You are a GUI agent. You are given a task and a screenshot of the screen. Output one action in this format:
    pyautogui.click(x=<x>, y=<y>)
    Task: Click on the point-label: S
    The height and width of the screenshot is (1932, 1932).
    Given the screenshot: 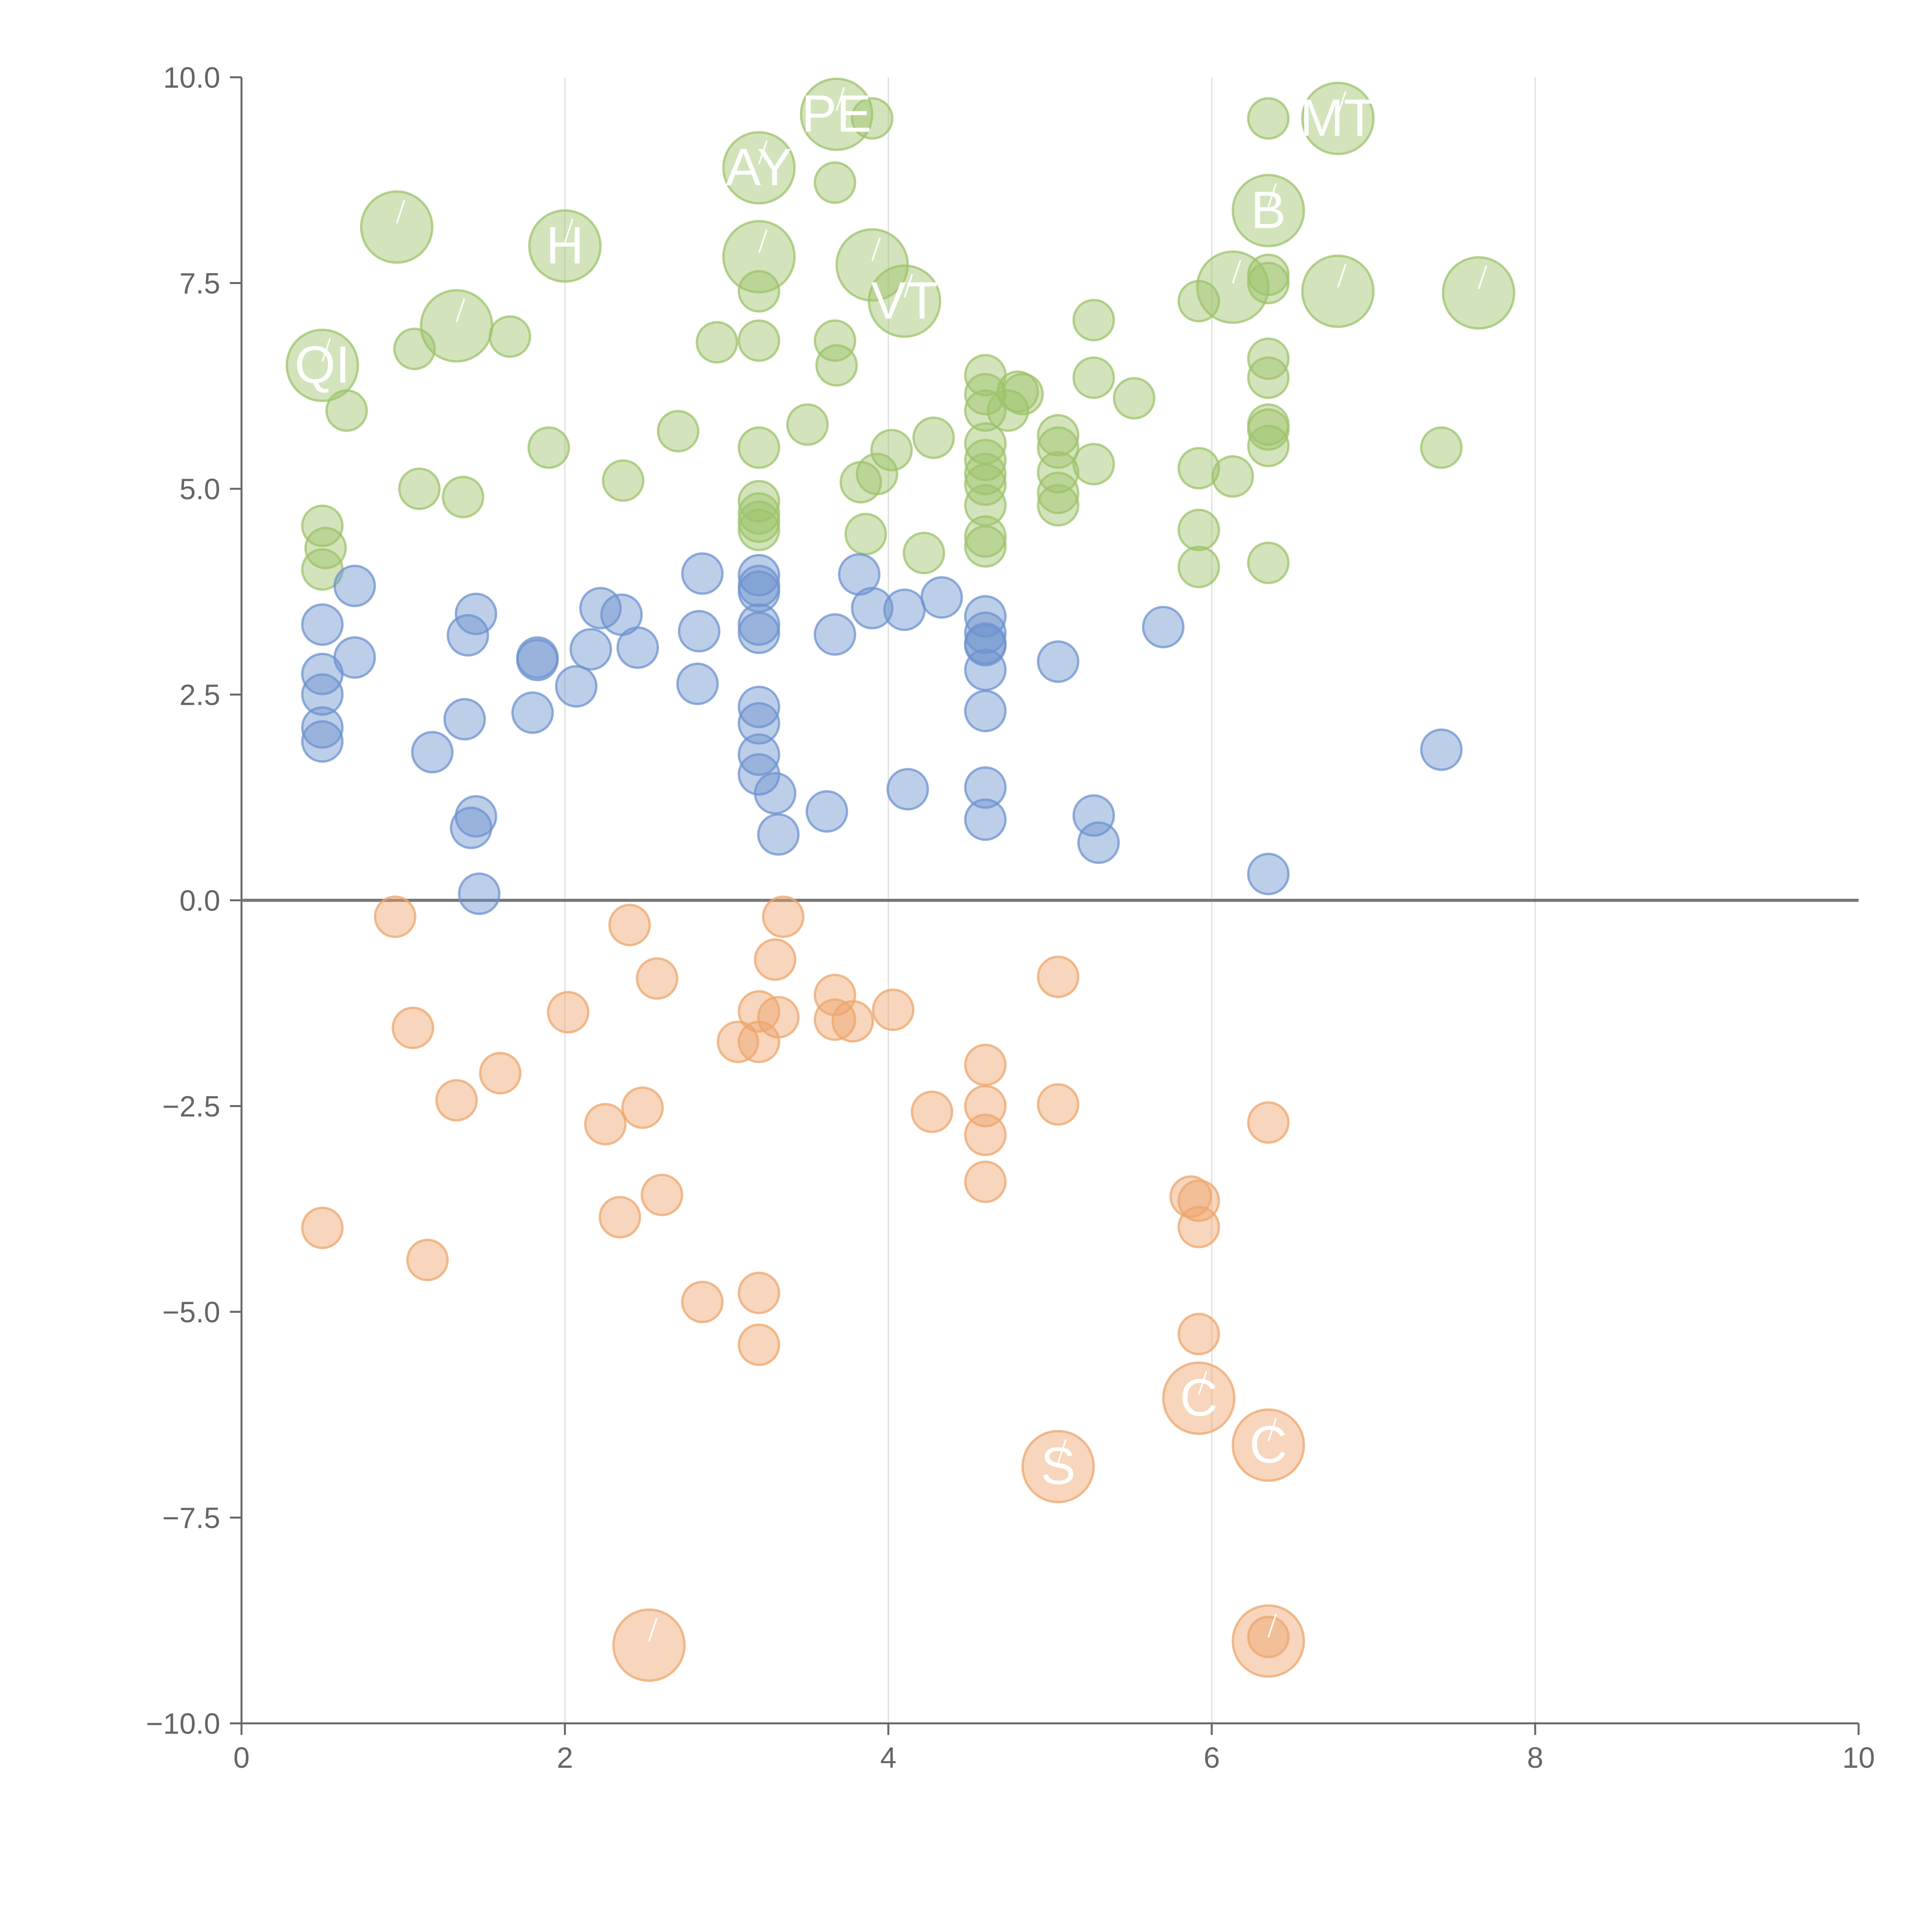 What is the action you would take?
    pyautogui.click(x=1058, y=1466)
    